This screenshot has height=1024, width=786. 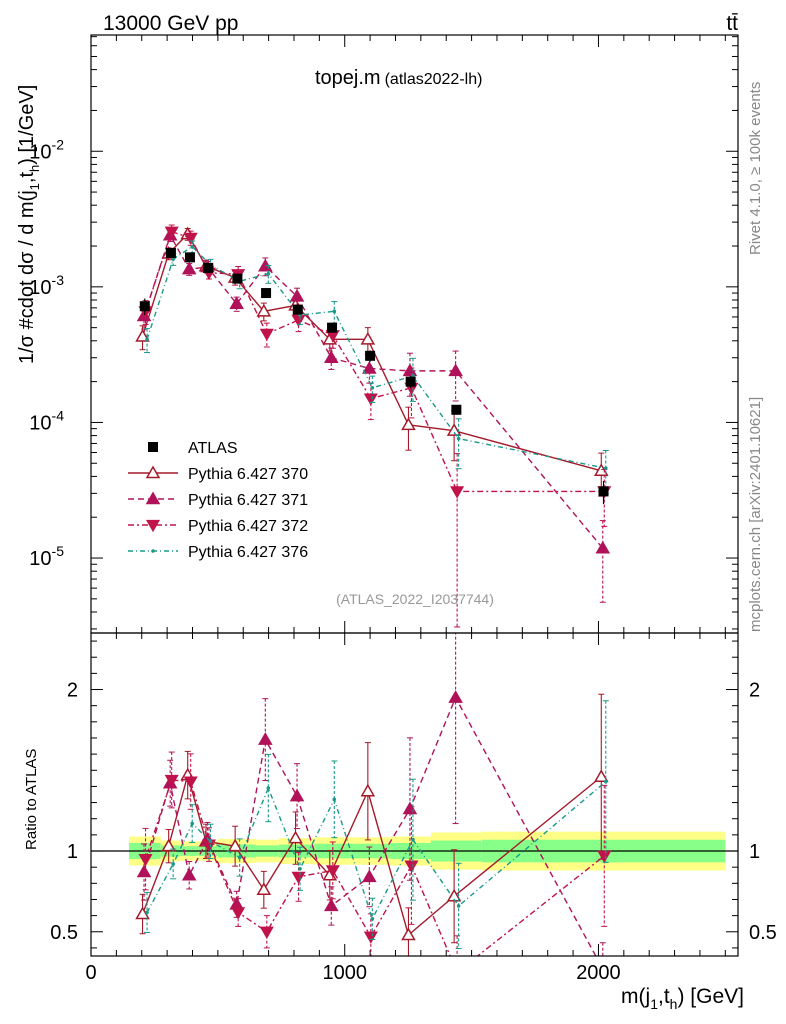 What do you see at coordinates (755, 514) in the screenshot?
I see `mcplots-label: mcplots.cern.ch [arXiv:2401.10621]` at bounding box center [755, 514].